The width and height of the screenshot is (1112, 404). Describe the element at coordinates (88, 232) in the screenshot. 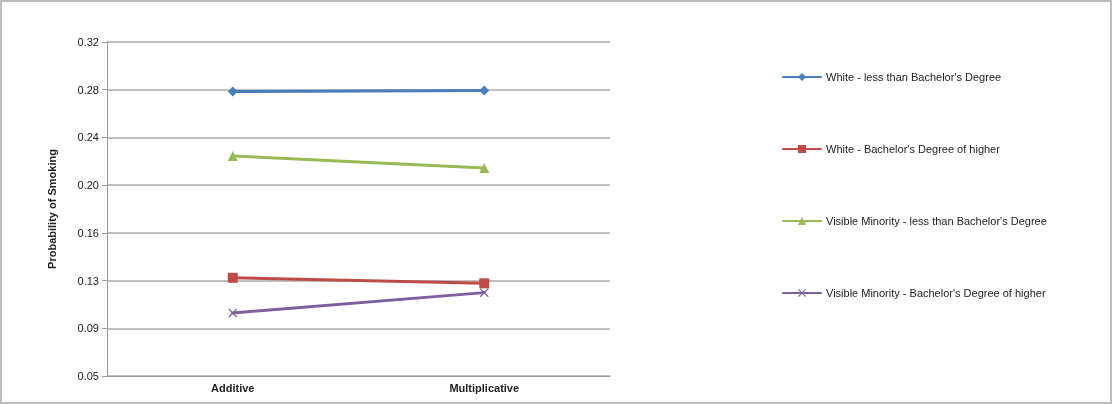

I see `y-tick-label: 0.16` at that location.